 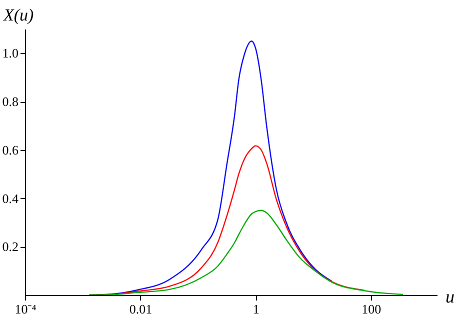 I want to click on y-tick-label: 1.0, so click(x=10, y=53).